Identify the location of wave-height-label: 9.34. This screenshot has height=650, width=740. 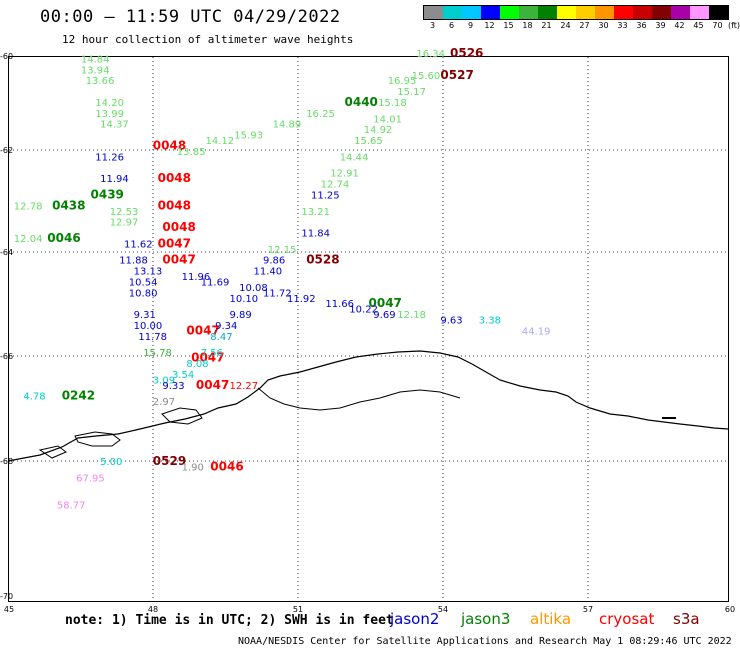
(226, 326).